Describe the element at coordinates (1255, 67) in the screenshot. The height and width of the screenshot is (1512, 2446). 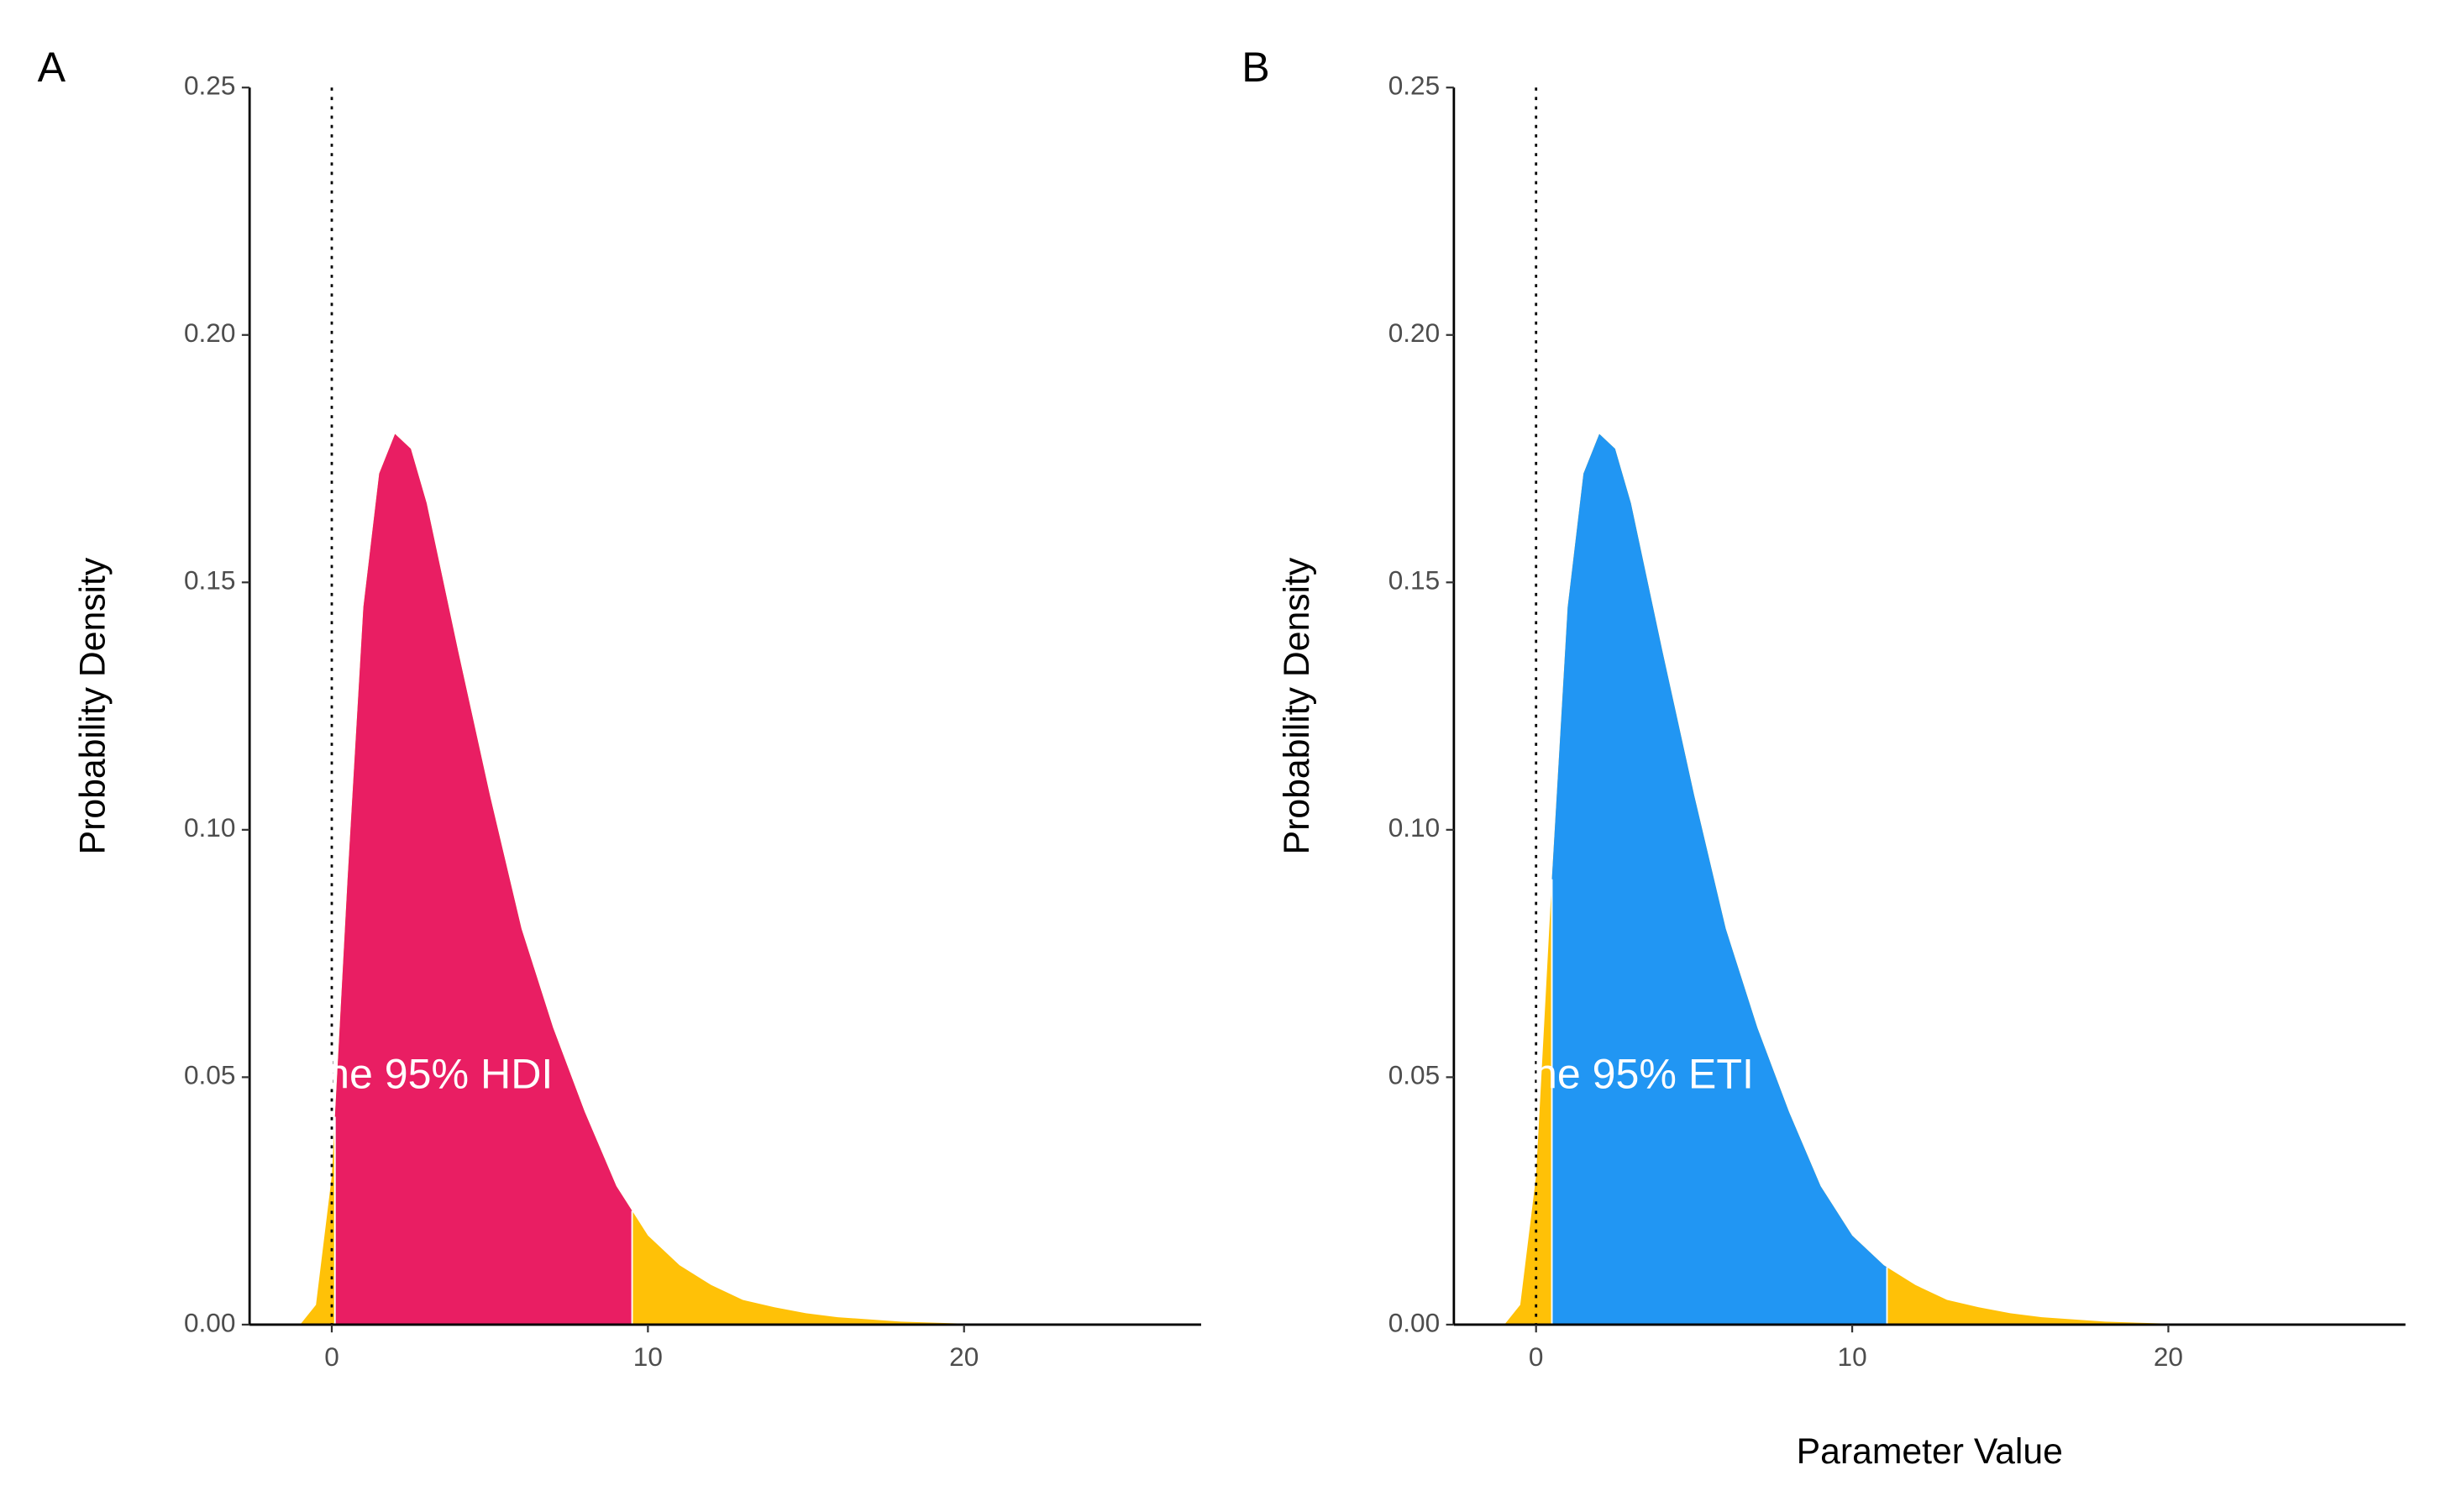
I see `panel-label: B` at that location.